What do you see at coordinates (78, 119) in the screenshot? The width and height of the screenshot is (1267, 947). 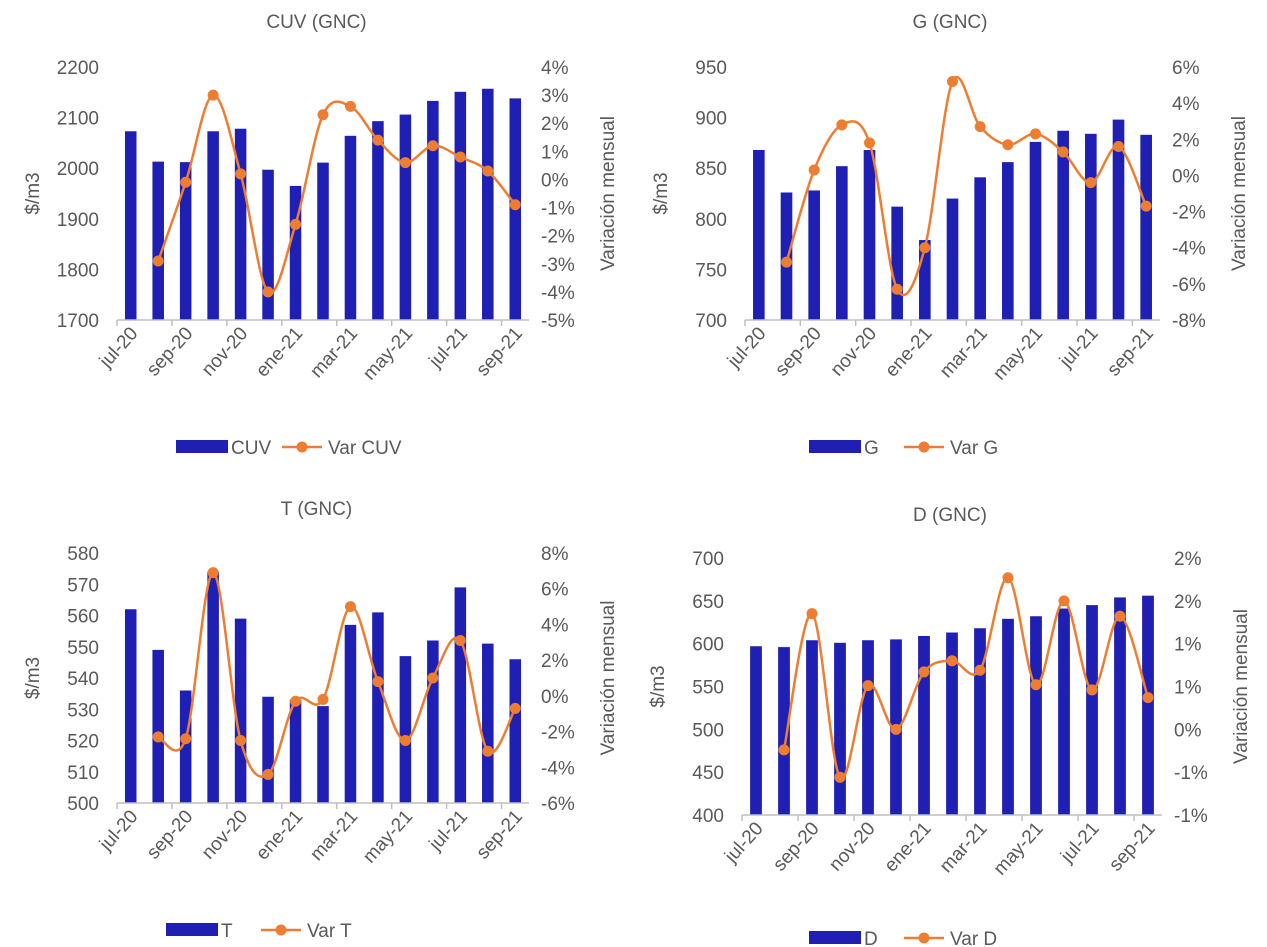 I see `y-tick-label: 2100` at bounding box center [78, 119].